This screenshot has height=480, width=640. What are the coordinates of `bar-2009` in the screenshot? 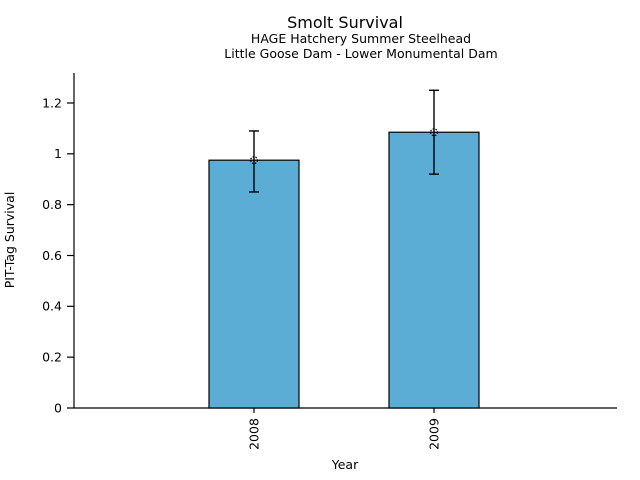 It's located at (434, 270).